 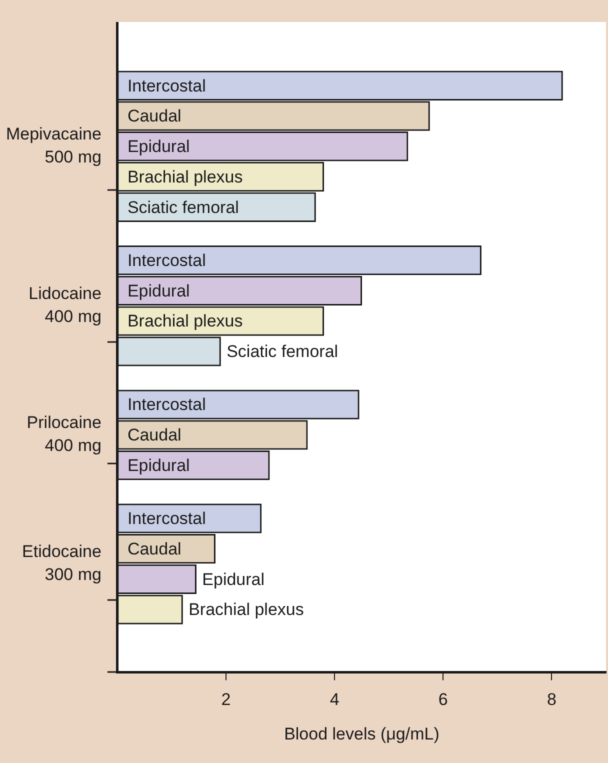 What do you see at coordinates (362, 734) in the screenshot?
I see `x-axis-title: Blood levels (μg/mL)` at bounding box center [362, 734].